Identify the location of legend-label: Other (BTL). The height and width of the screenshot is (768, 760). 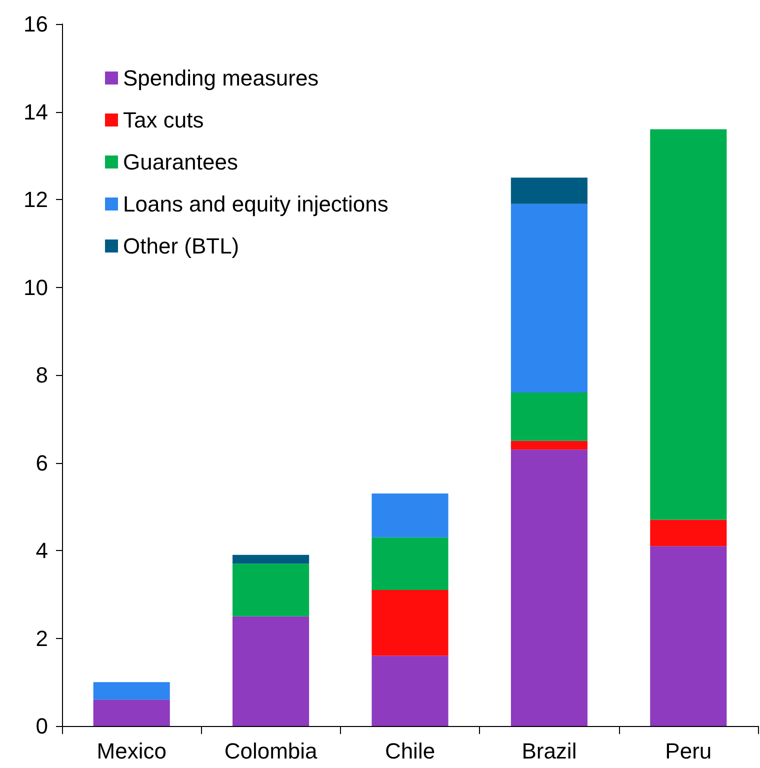
(181, 246).